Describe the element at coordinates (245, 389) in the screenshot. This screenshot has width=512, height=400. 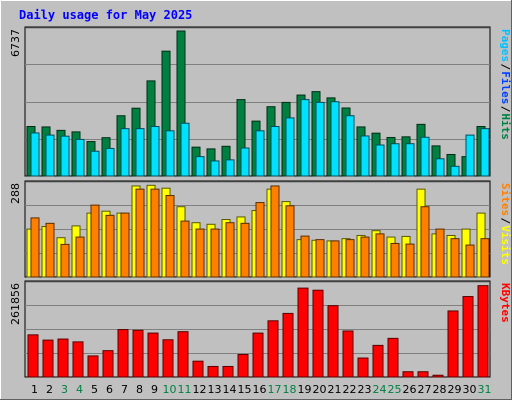
I see `x-tick-day-15: 15` at that location.